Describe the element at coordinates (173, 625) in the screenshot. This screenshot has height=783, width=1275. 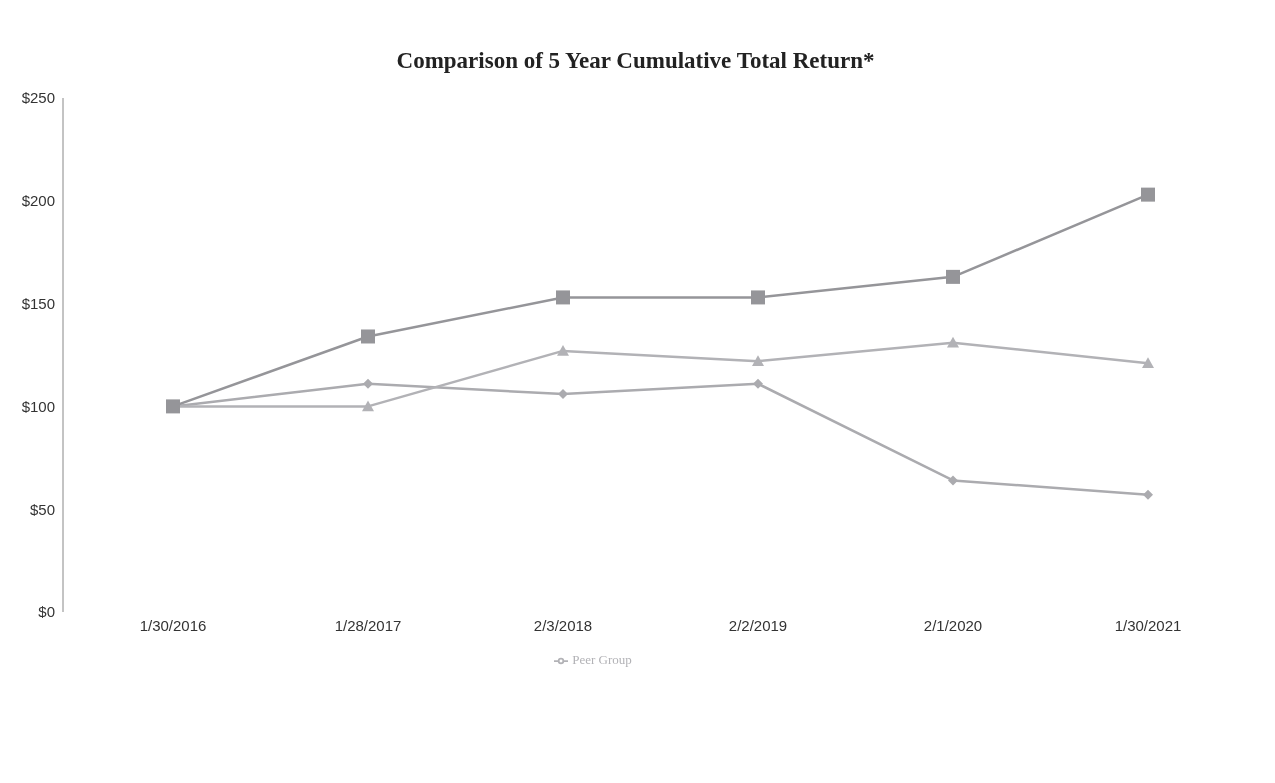
I see `x-tick-label: 1/30/2016` at that location.